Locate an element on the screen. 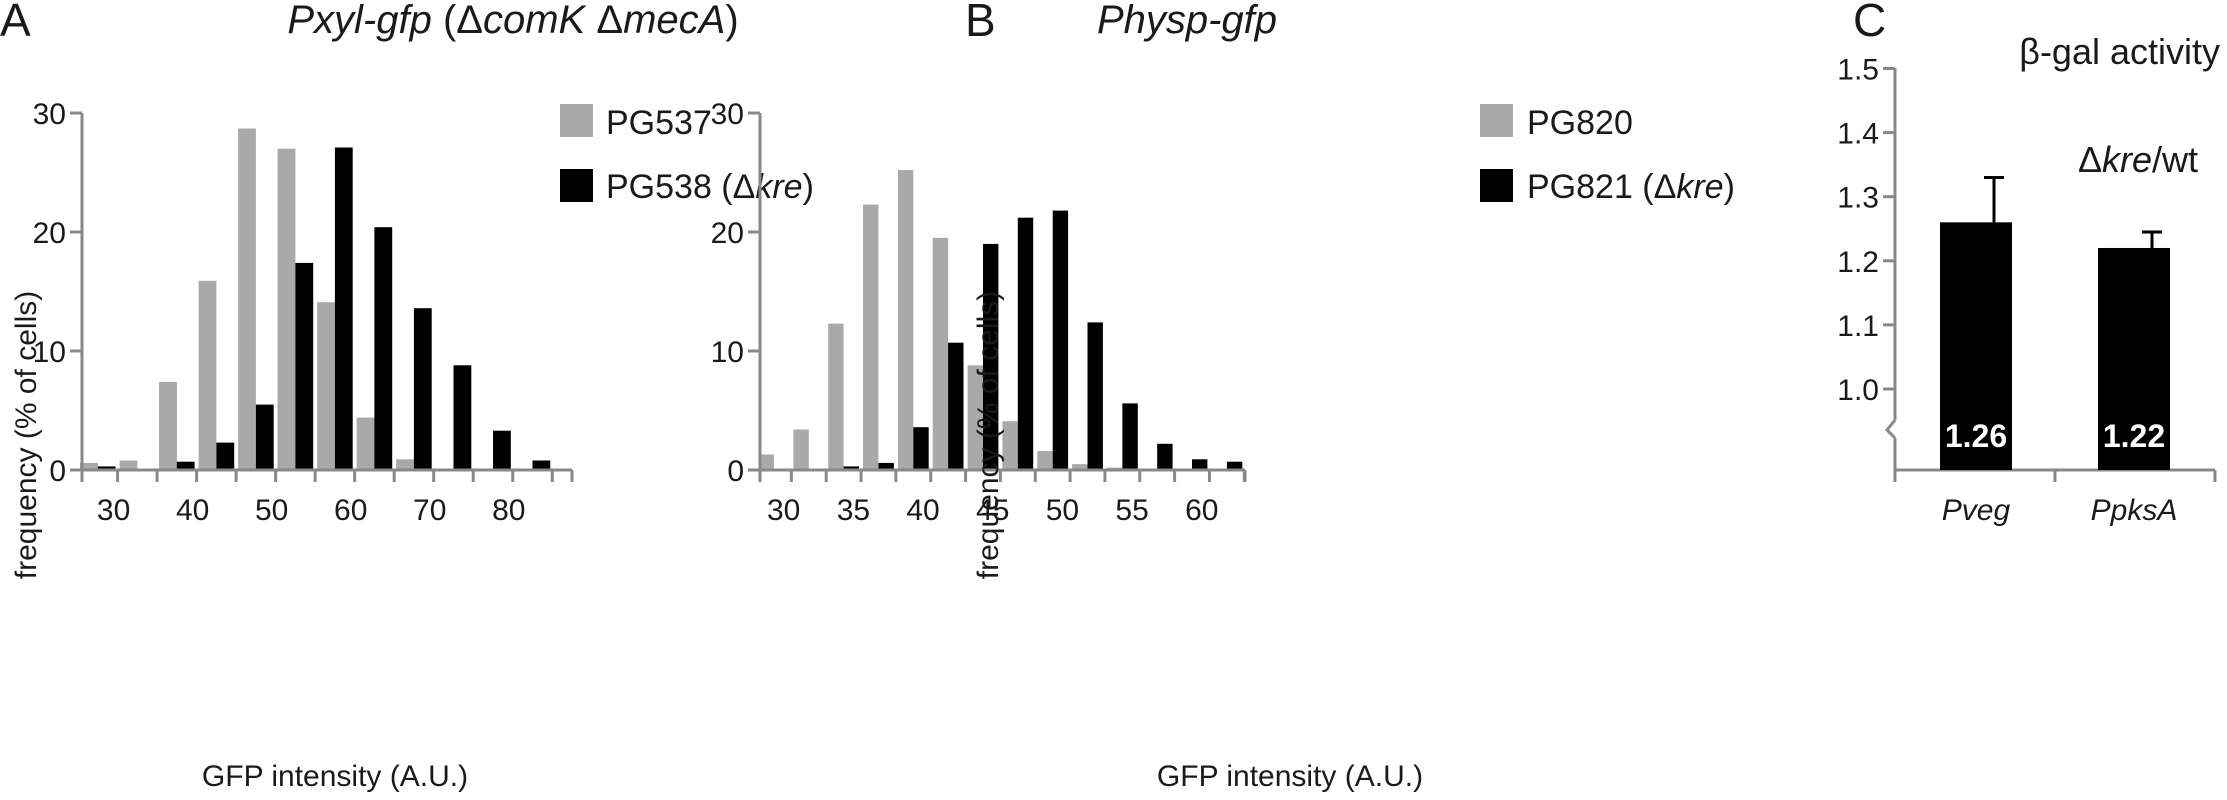 Image resolution: width=2227 pixels, height=800 pixels. gray-bar-29.3 is located at coordinates (766, 462).